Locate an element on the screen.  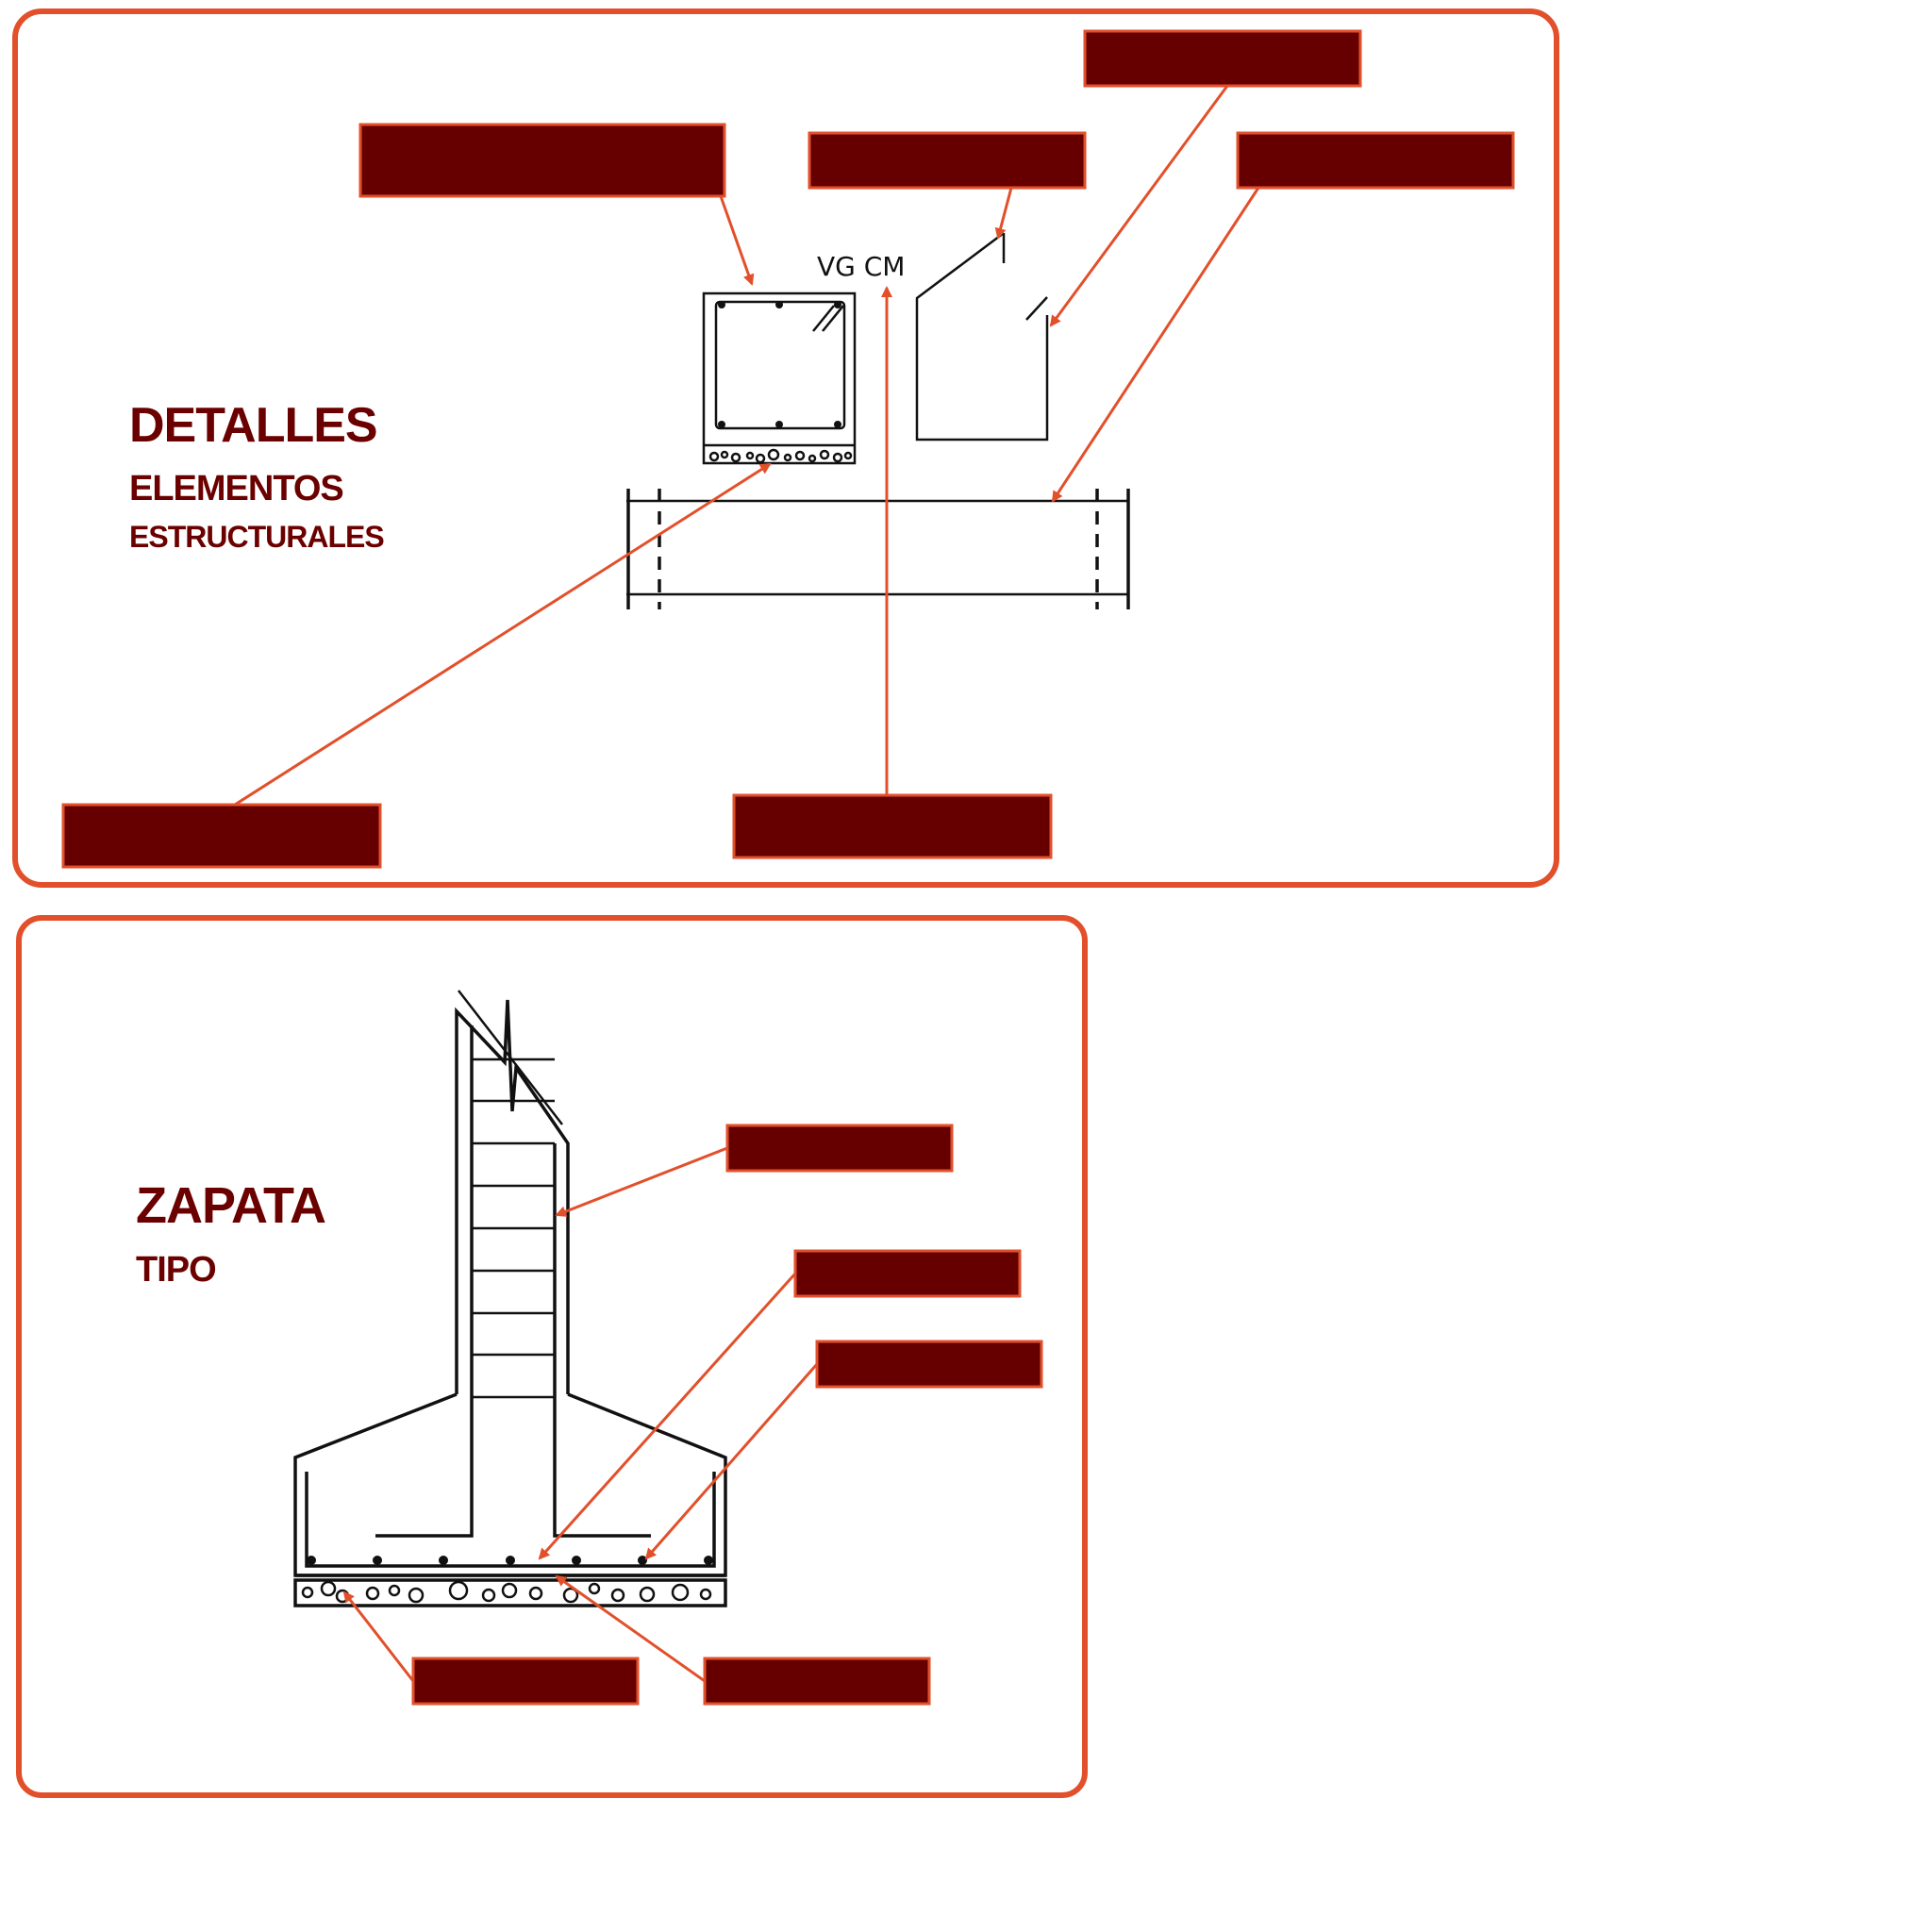
stirrup-shape-drawing is located at coordinates (982, 336).